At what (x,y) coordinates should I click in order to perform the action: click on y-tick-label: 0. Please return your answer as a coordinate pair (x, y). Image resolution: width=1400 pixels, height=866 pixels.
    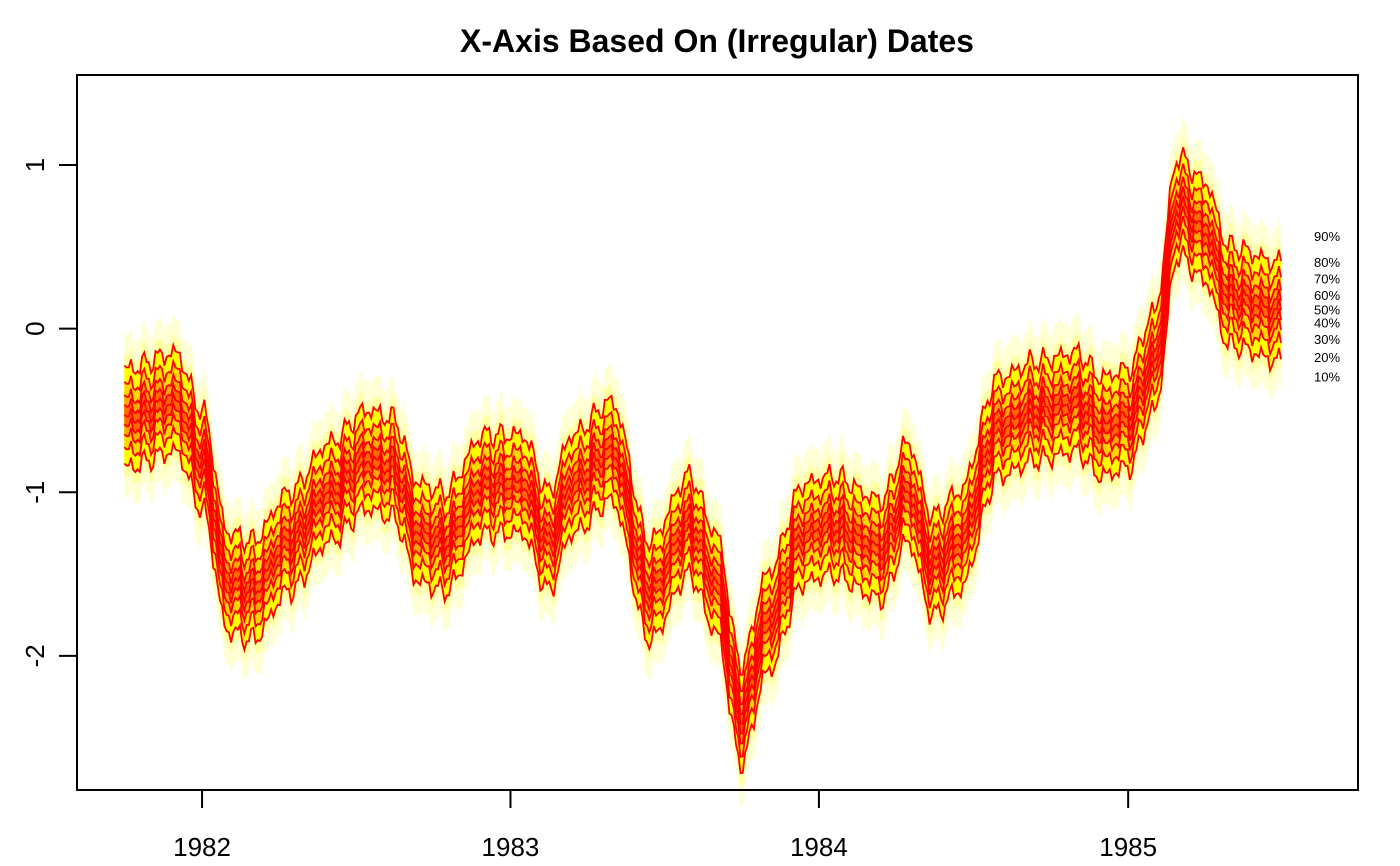
    Looking at the image, I should click on (35, 328).